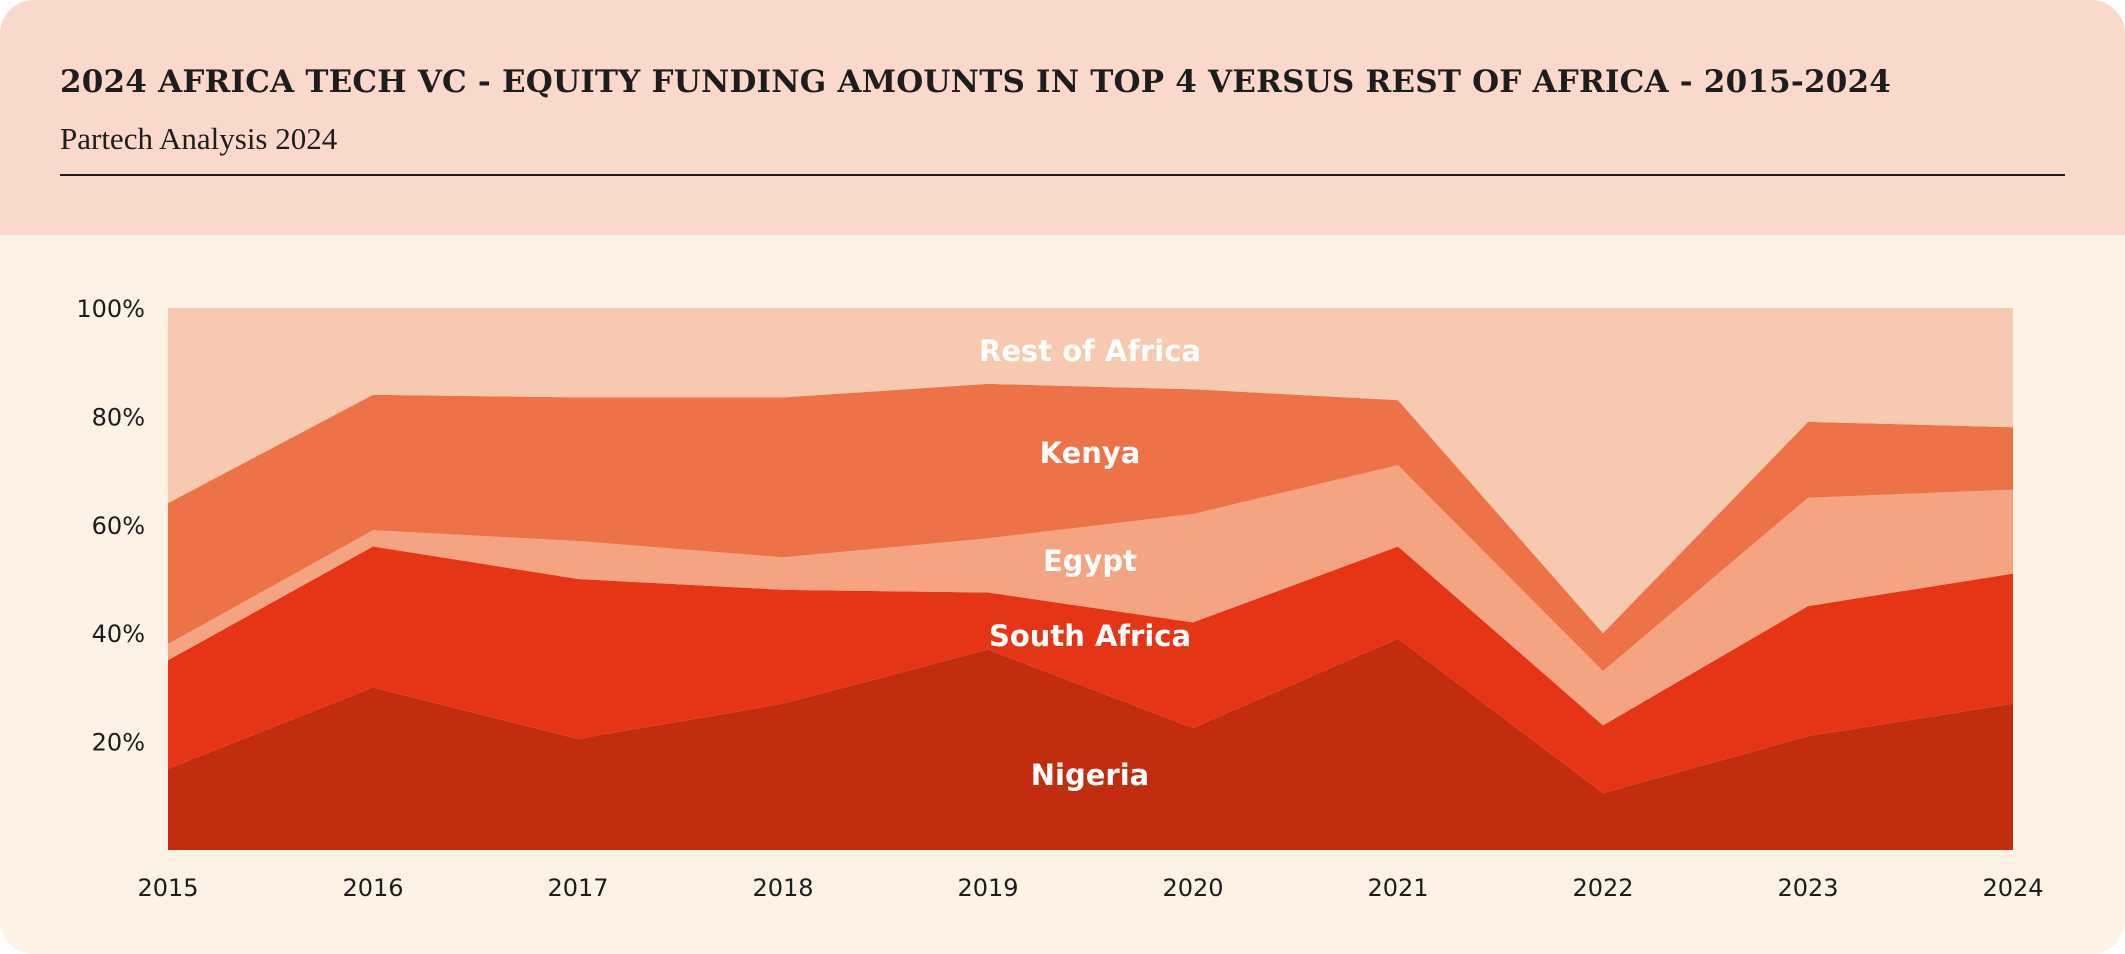 This screenshot has height=954, width=2125. I want to click on chart-subtitle: Partech Analysis 2024, so click(199, 138).